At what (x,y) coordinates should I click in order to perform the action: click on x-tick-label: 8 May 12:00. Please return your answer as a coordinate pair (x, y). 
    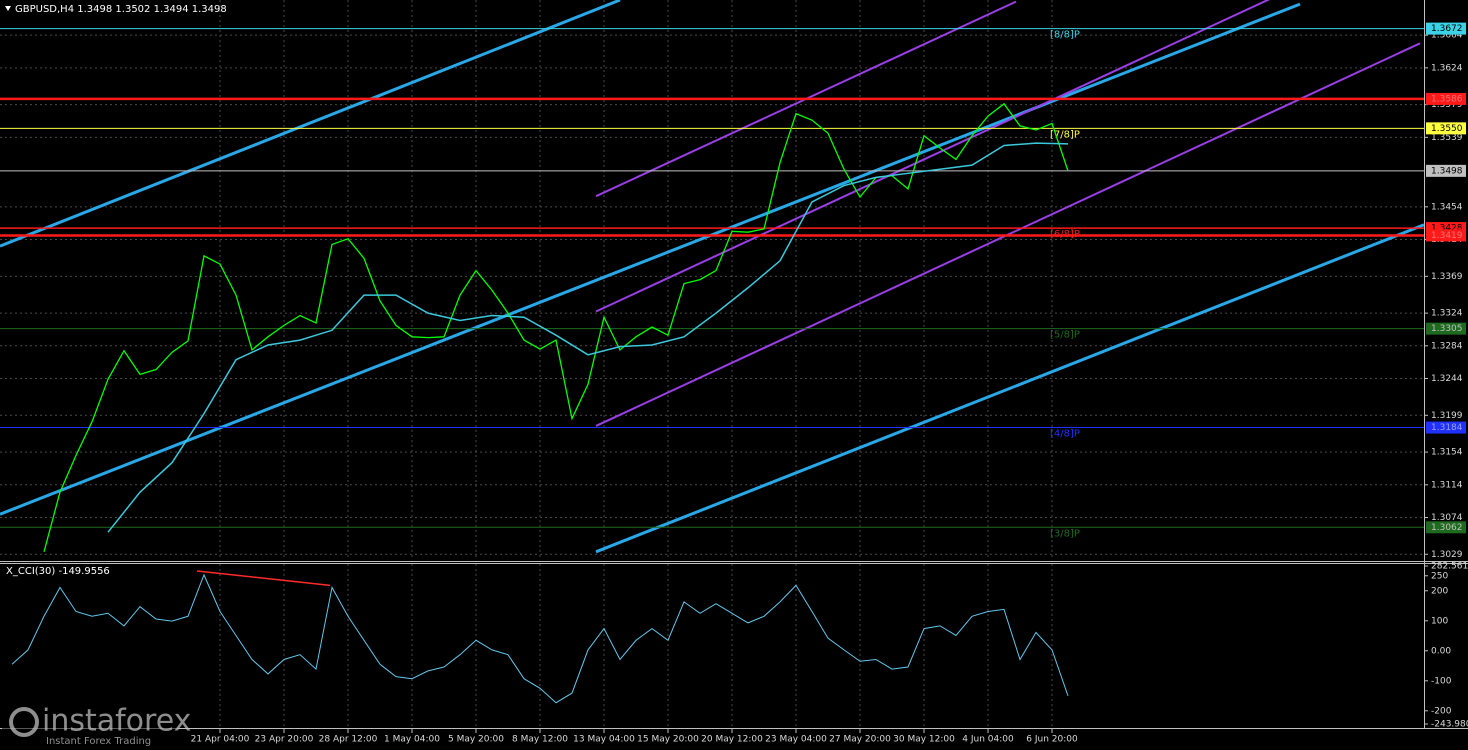
    Looking at the image, I should click on (540, 740).